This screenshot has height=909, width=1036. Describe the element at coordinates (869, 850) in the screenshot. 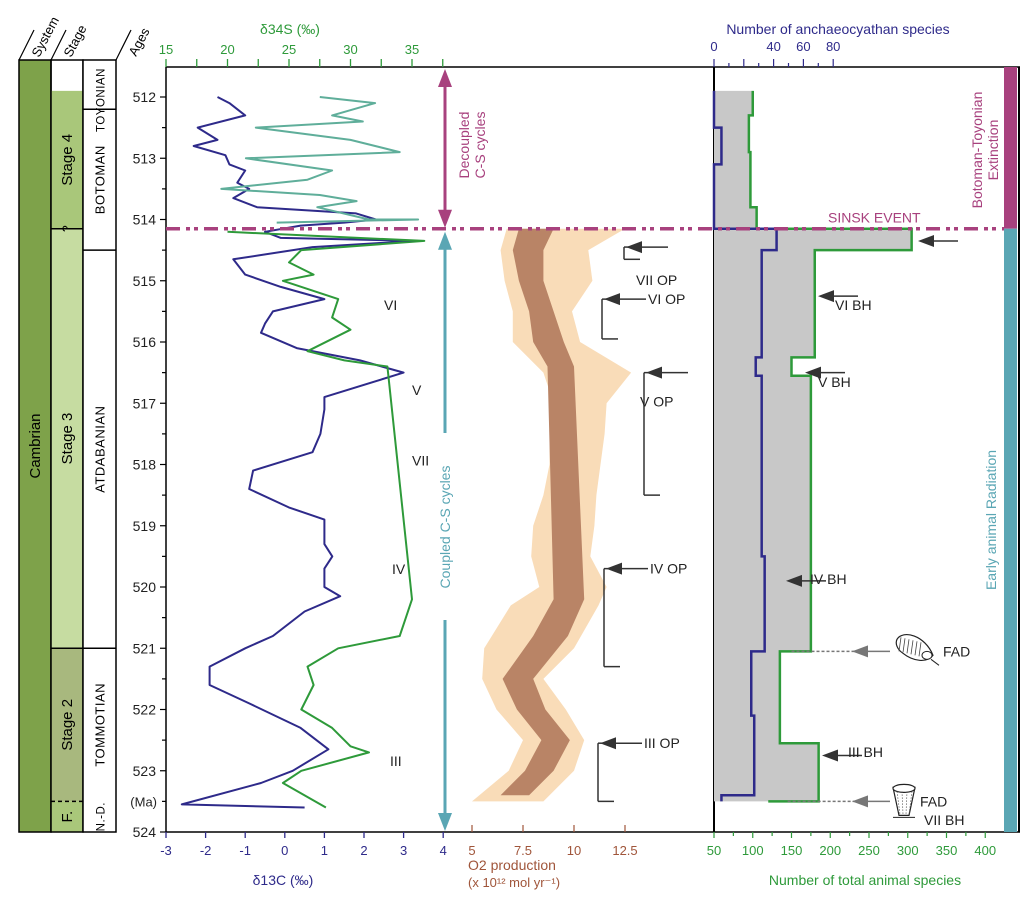

I see `total-tick-label: 250` at that location.